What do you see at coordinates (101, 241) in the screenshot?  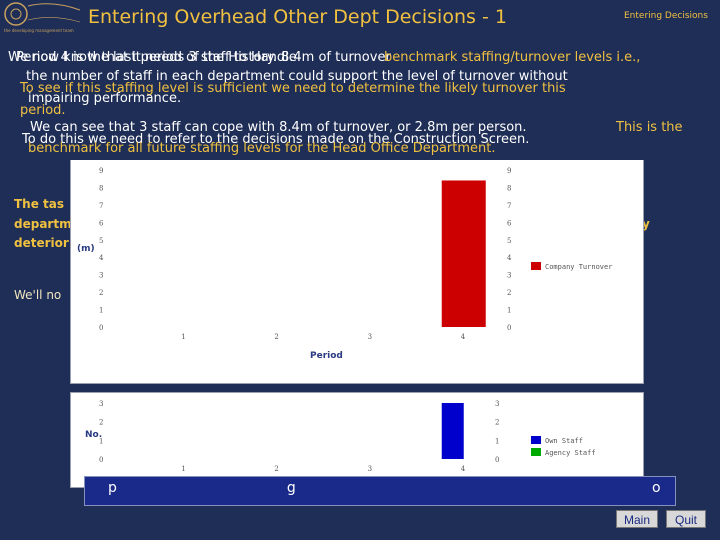 I see `y-tick-label: 5` at bounding box center [101, 241].